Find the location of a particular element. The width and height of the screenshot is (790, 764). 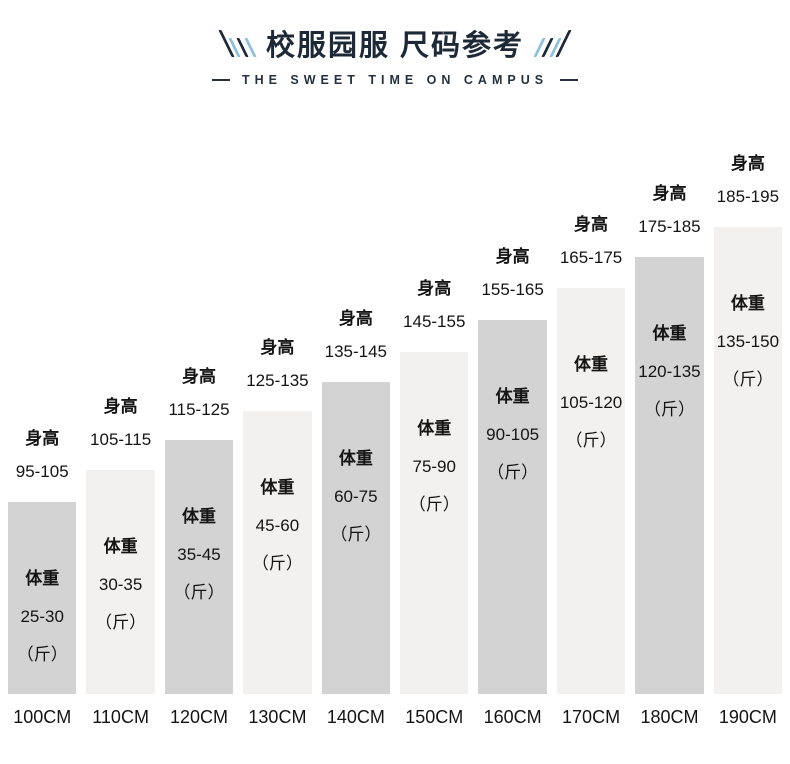

size-label: 130CM is located at coordinates (277, 717).